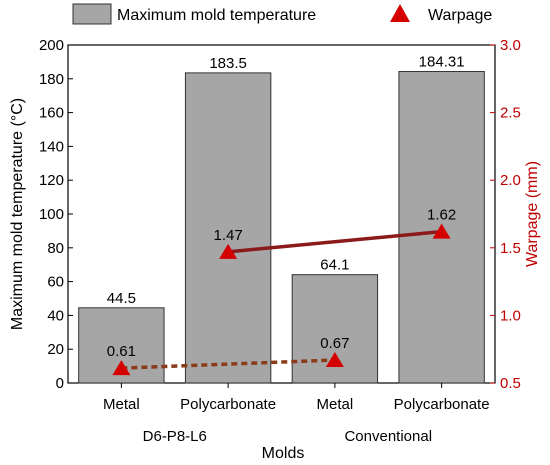 This screenshot has height=465, width=550. I want to click on left-tick-label-10: 200, so click(51, 45).